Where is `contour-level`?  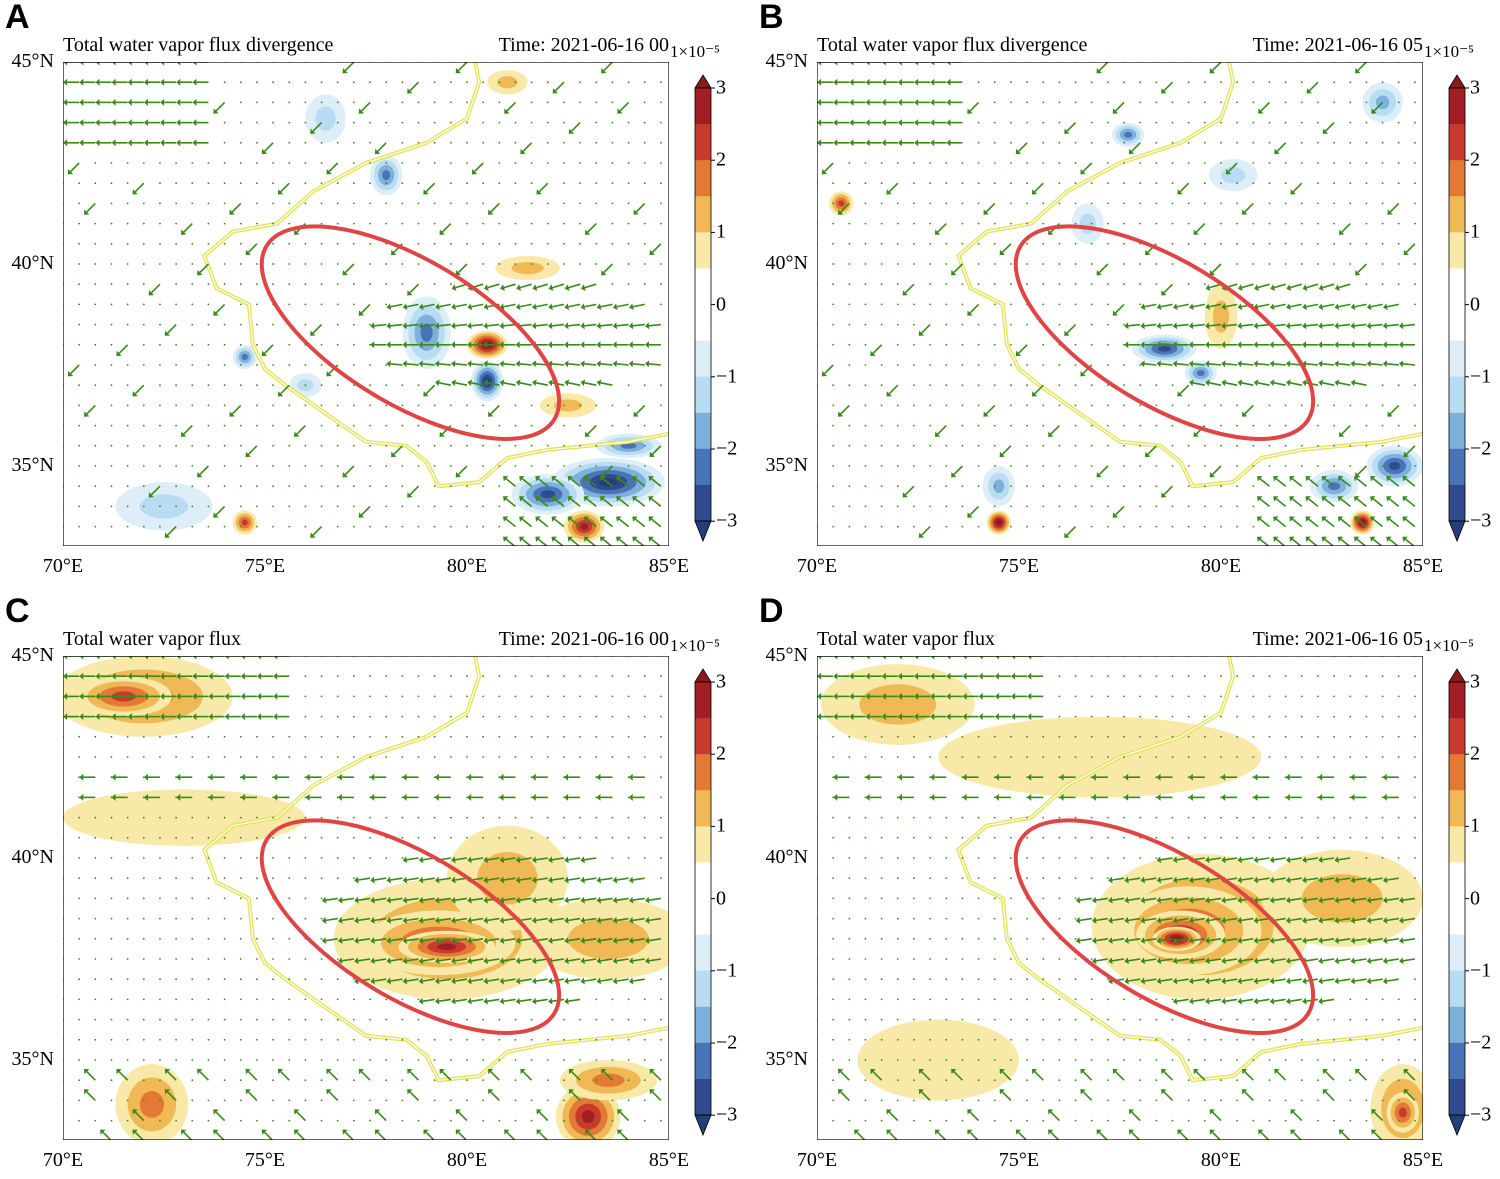 contour-level is located at coordinates (152, 1104).